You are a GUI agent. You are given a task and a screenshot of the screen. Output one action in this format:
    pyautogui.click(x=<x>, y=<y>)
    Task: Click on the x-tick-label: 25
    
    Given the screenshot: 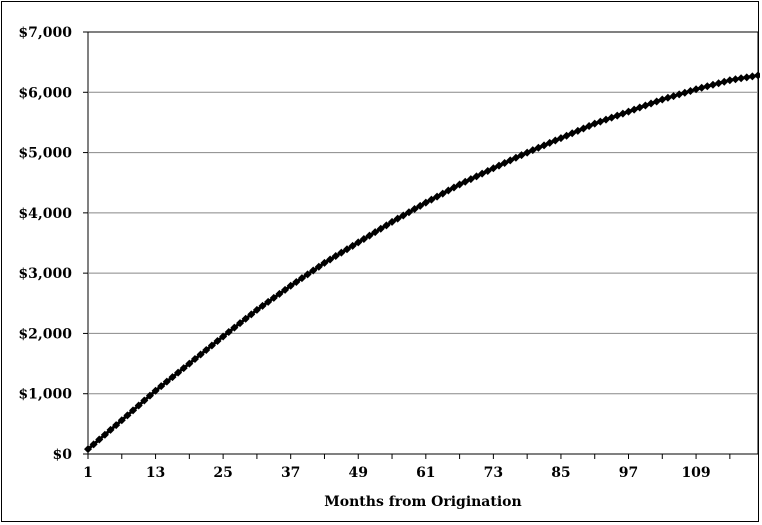 What is the action you would take?
    pyautogui.click(x=222, y=473)
    